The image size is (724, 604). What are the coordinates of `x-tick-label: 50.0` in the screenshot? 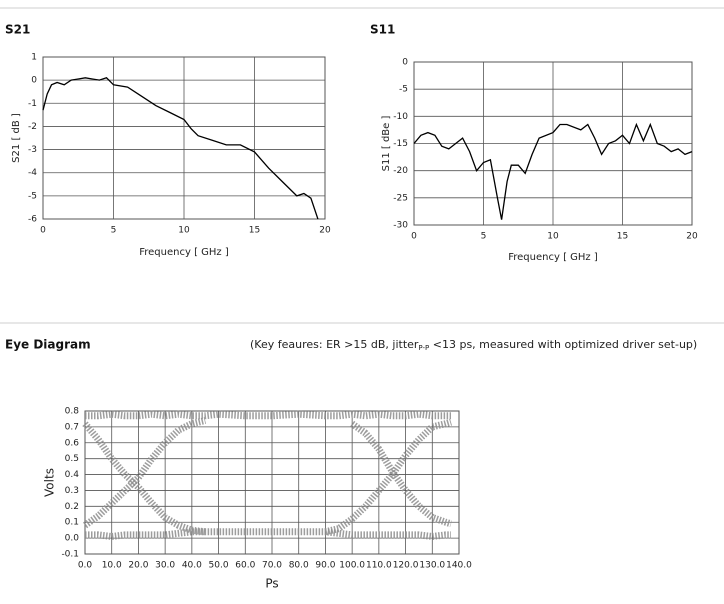 It's located at (219, 566).